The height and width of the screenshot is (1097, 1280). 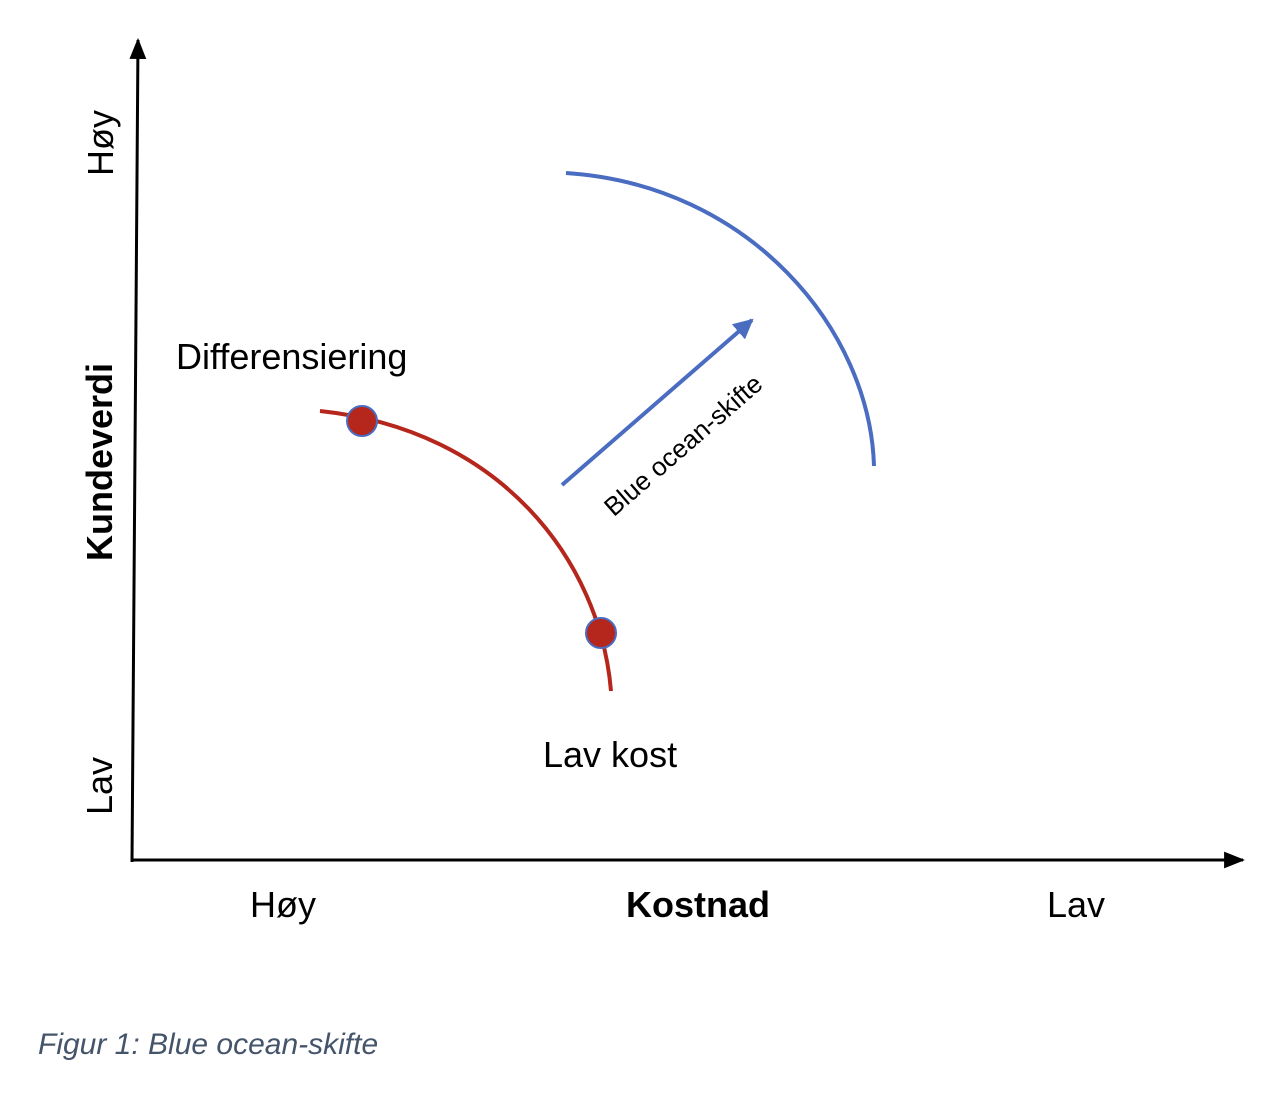 I want to click on figure-caption: Figur 1: Blue ocean-skifte, so click(x=208, y=1044).